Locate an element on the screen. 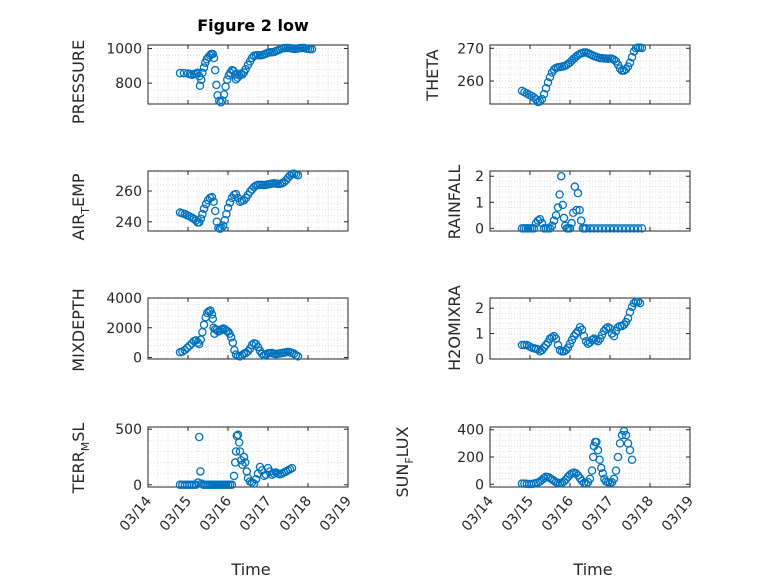  subplot-5: 0 2000 4000 MIXDEPTH is located at coordinates (209, 330).